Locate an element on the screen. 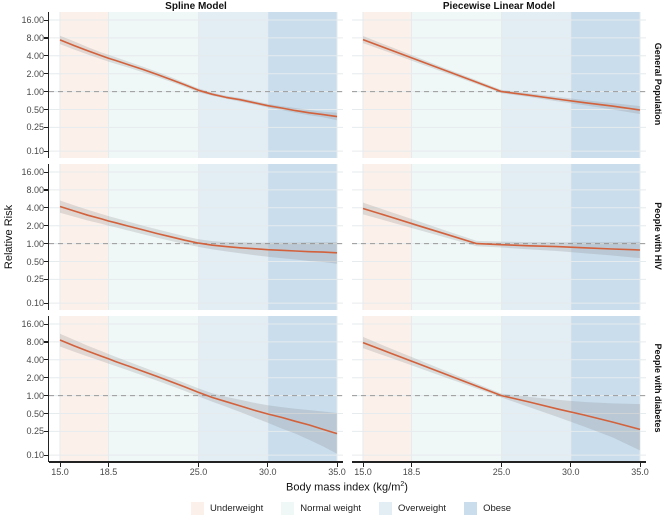  legend-item-underweight: Underweight is located at coordinates (227, 508).